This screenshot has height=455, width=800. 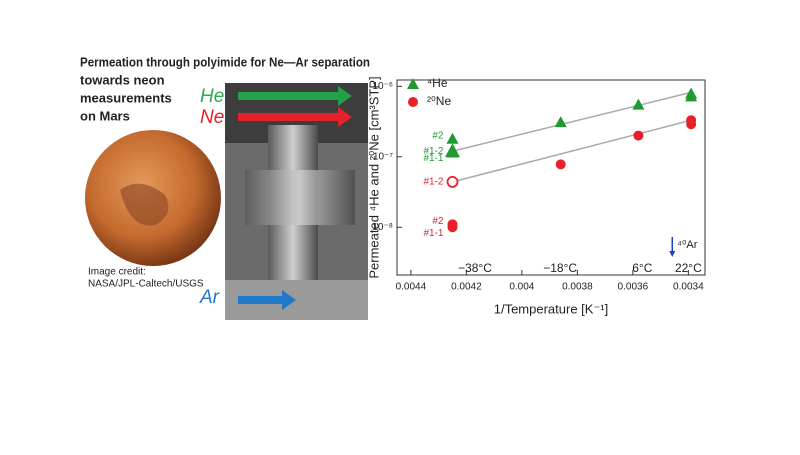 What do you see at coordinates (105, 115) in the screenshot?
I see `slide-subtitle: on Mars` at bounding box center [105, 115].